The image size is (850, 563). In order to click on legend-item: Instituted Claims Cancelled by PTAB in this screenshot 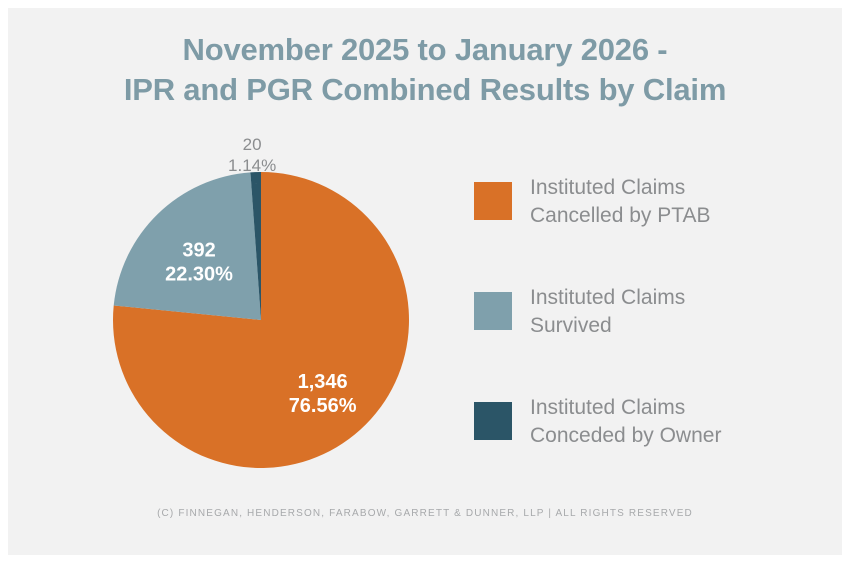, I will do `click(651, 229)`.